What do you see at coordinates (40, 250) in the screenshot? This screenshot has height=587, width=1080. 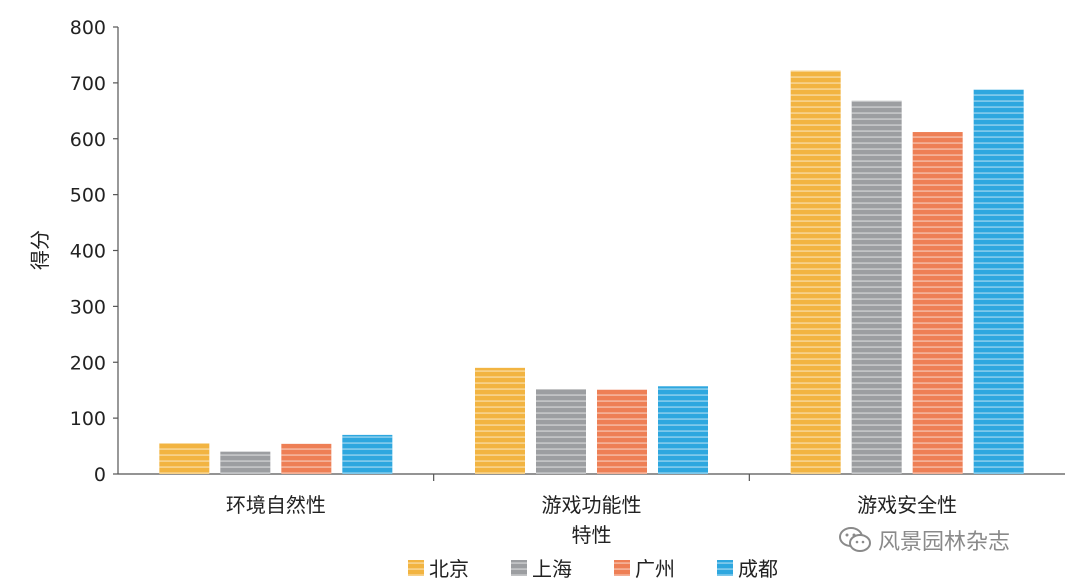 I see `y-axis-title: 得分` at bounding box center [40, 250].